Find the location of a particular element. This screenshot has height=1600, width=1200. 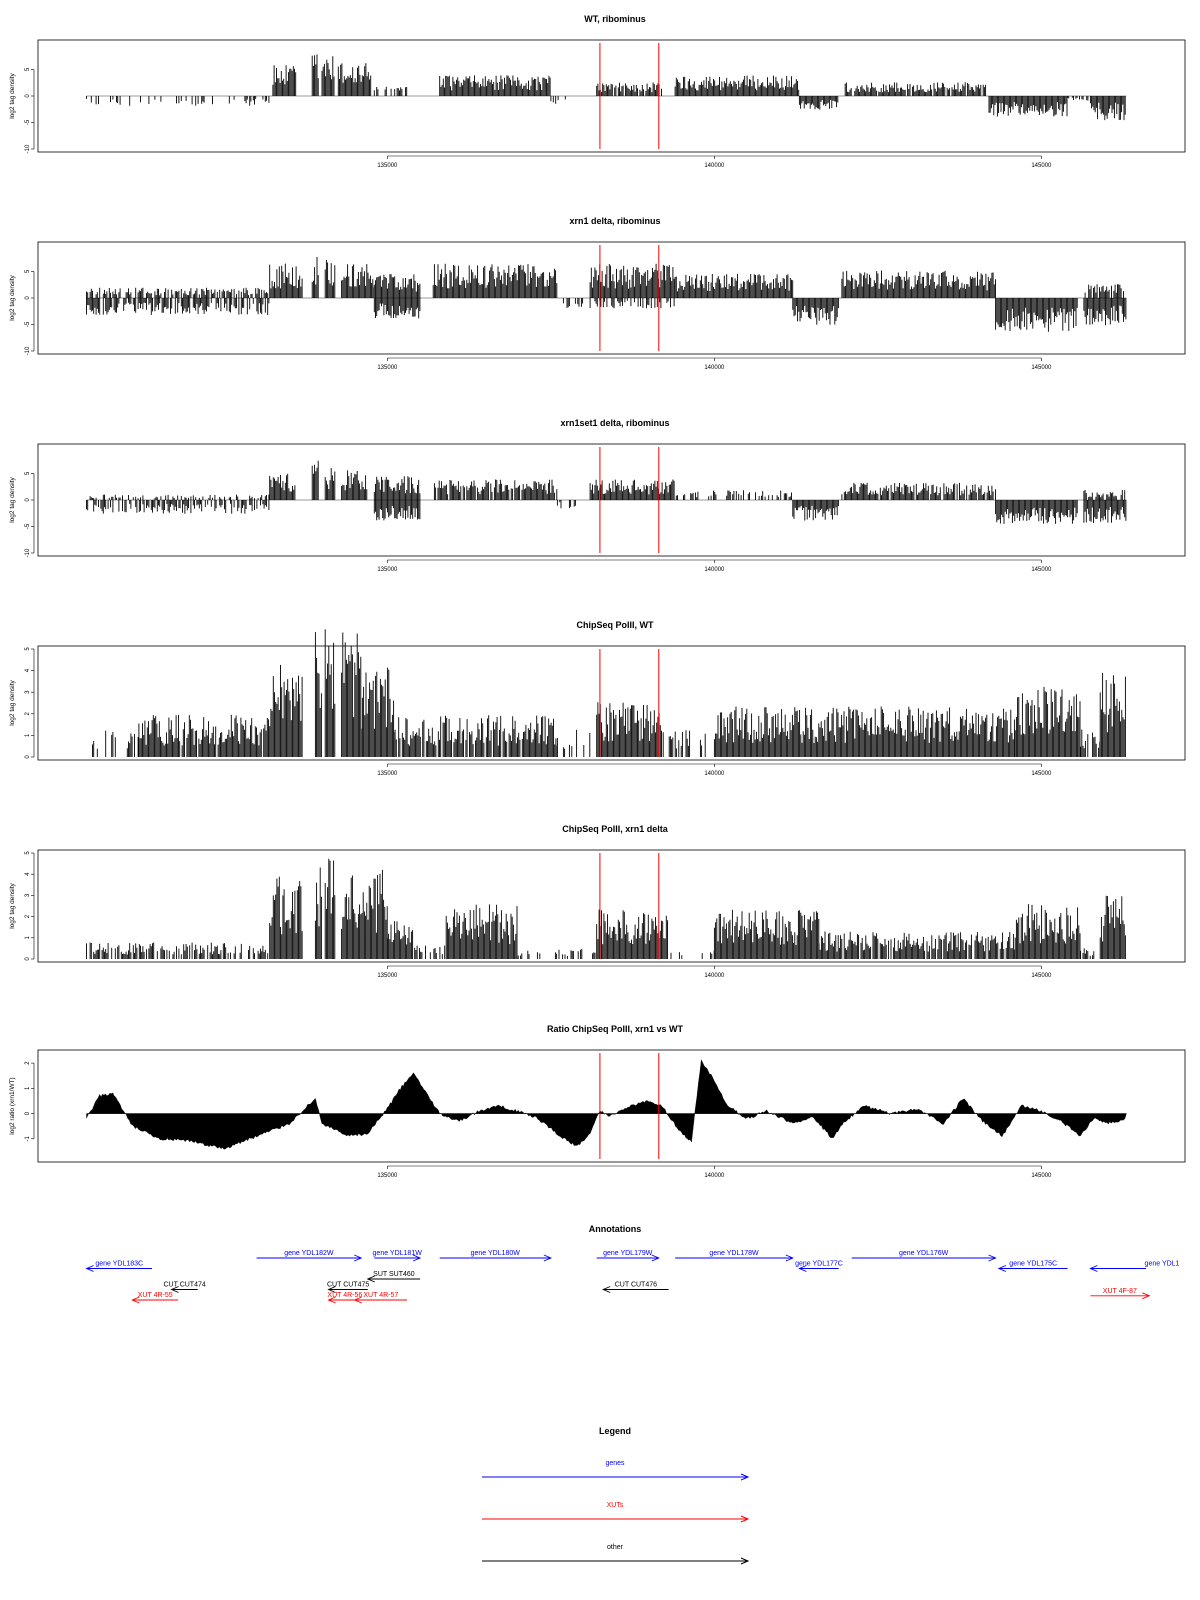

y-tick-label: -1 is located at coordinates (28, 1138).